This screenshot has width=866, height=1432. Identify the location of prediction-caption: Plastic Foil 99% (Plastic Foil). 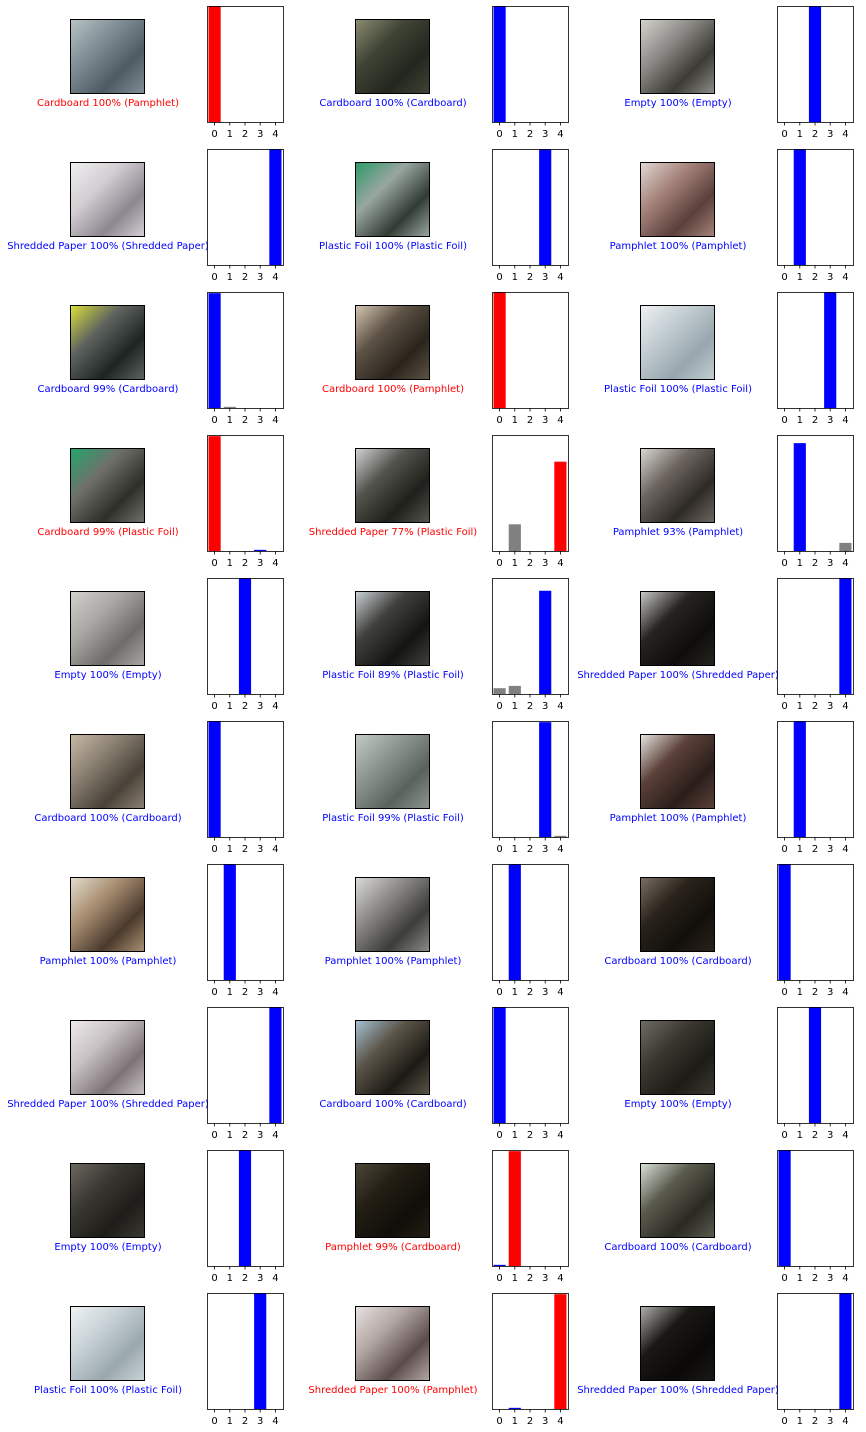
(393, 819).